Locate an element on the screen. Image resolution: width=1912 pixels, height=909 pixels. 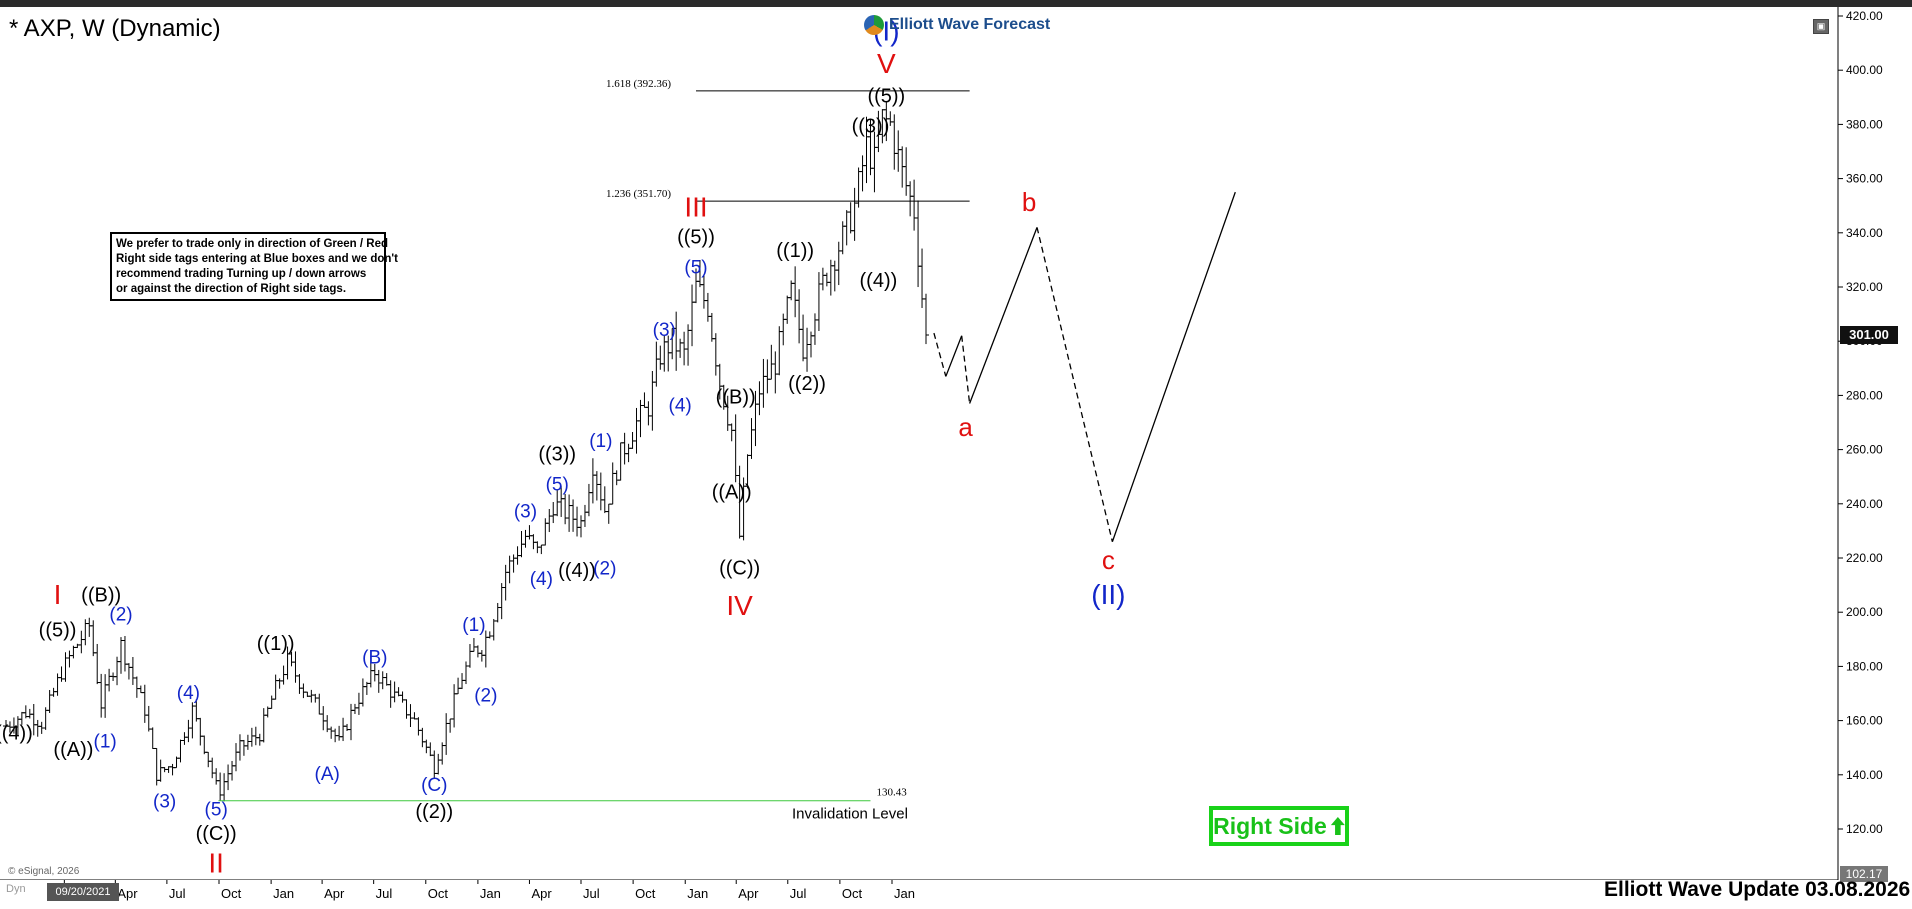
fib-level-label: 1.618 (392.36) is located at coordinates (638, 84).